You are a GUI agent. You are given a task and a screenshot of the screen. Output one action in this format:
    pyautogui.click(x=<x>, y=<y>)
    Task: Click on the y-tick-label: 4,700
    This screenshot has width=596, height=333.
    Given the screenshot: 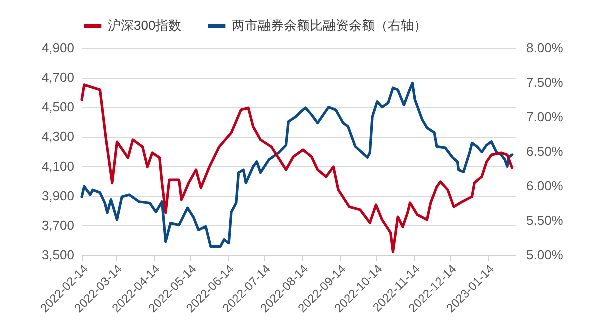 What is the action you would take?
    pyautogui.click(x=58, y=78)
    